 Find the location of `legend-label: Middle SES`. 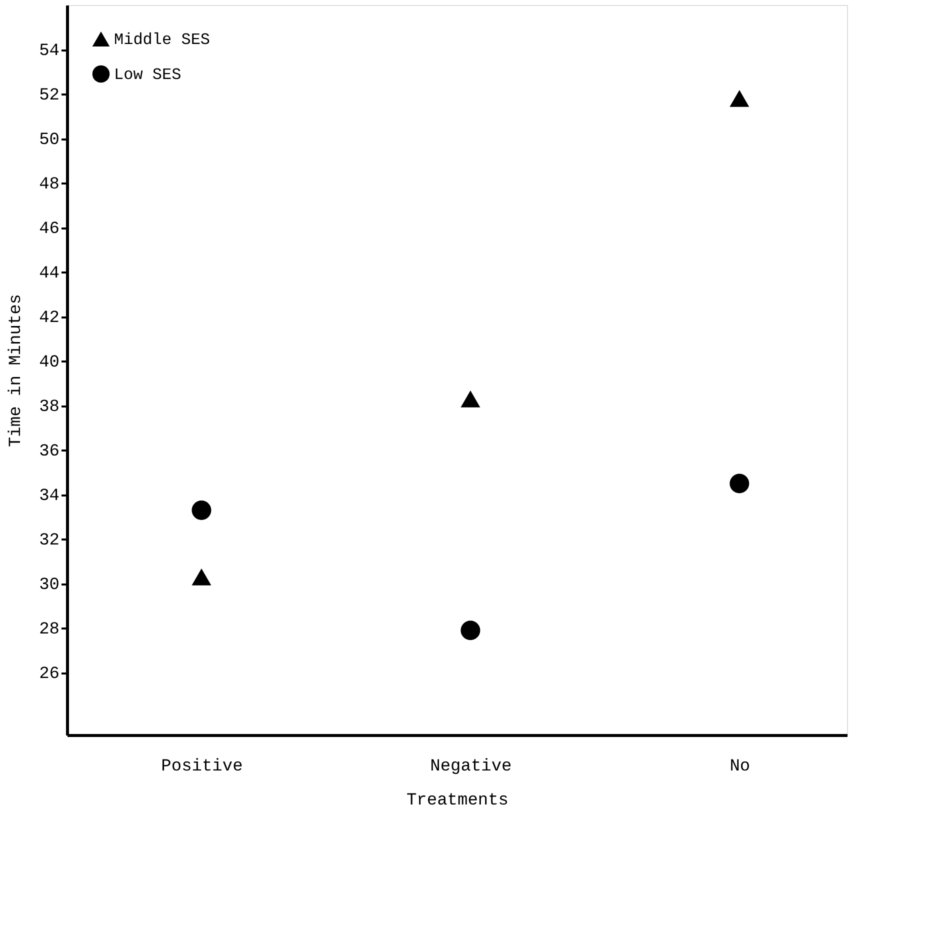

legend-label: Middle SES is located at coordinates (162, 40).